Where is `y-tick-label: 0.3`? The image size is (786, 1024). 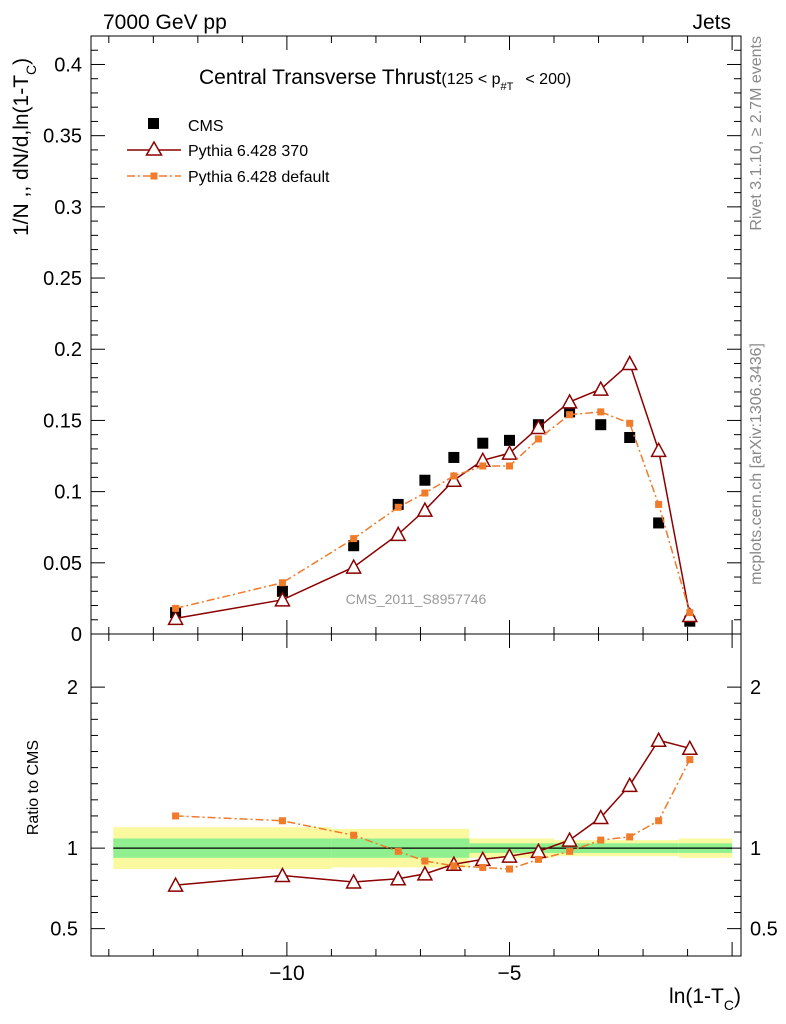 y-tick-label: 0.3 is located at coordinates (68, 208).